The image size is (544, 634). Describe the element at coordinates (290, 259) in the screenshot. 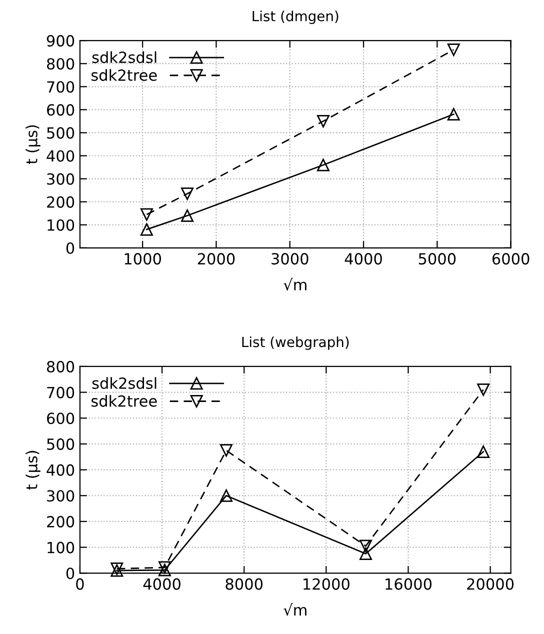

I see `x-tick-label: 3000` at that location.